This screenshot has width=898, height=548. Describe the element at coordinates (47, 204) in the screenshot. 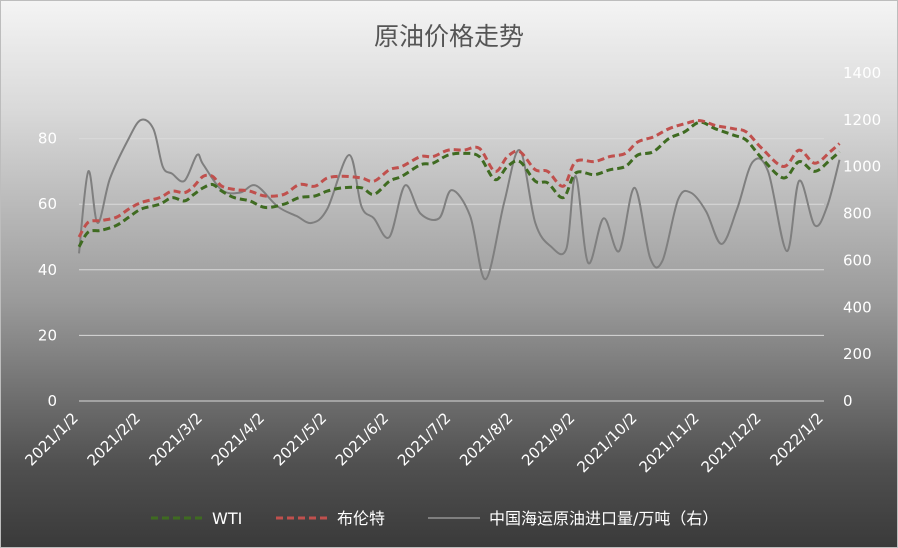

I see `left-tick-label: 60` at that location.